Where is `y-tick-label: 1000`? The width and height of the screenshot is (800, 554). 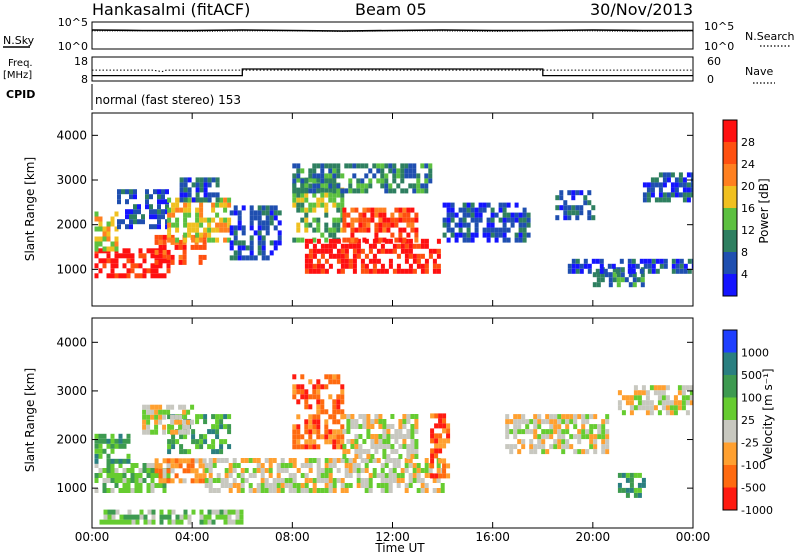
y-tick-label: 1000 is located at coordinates (71, 488).